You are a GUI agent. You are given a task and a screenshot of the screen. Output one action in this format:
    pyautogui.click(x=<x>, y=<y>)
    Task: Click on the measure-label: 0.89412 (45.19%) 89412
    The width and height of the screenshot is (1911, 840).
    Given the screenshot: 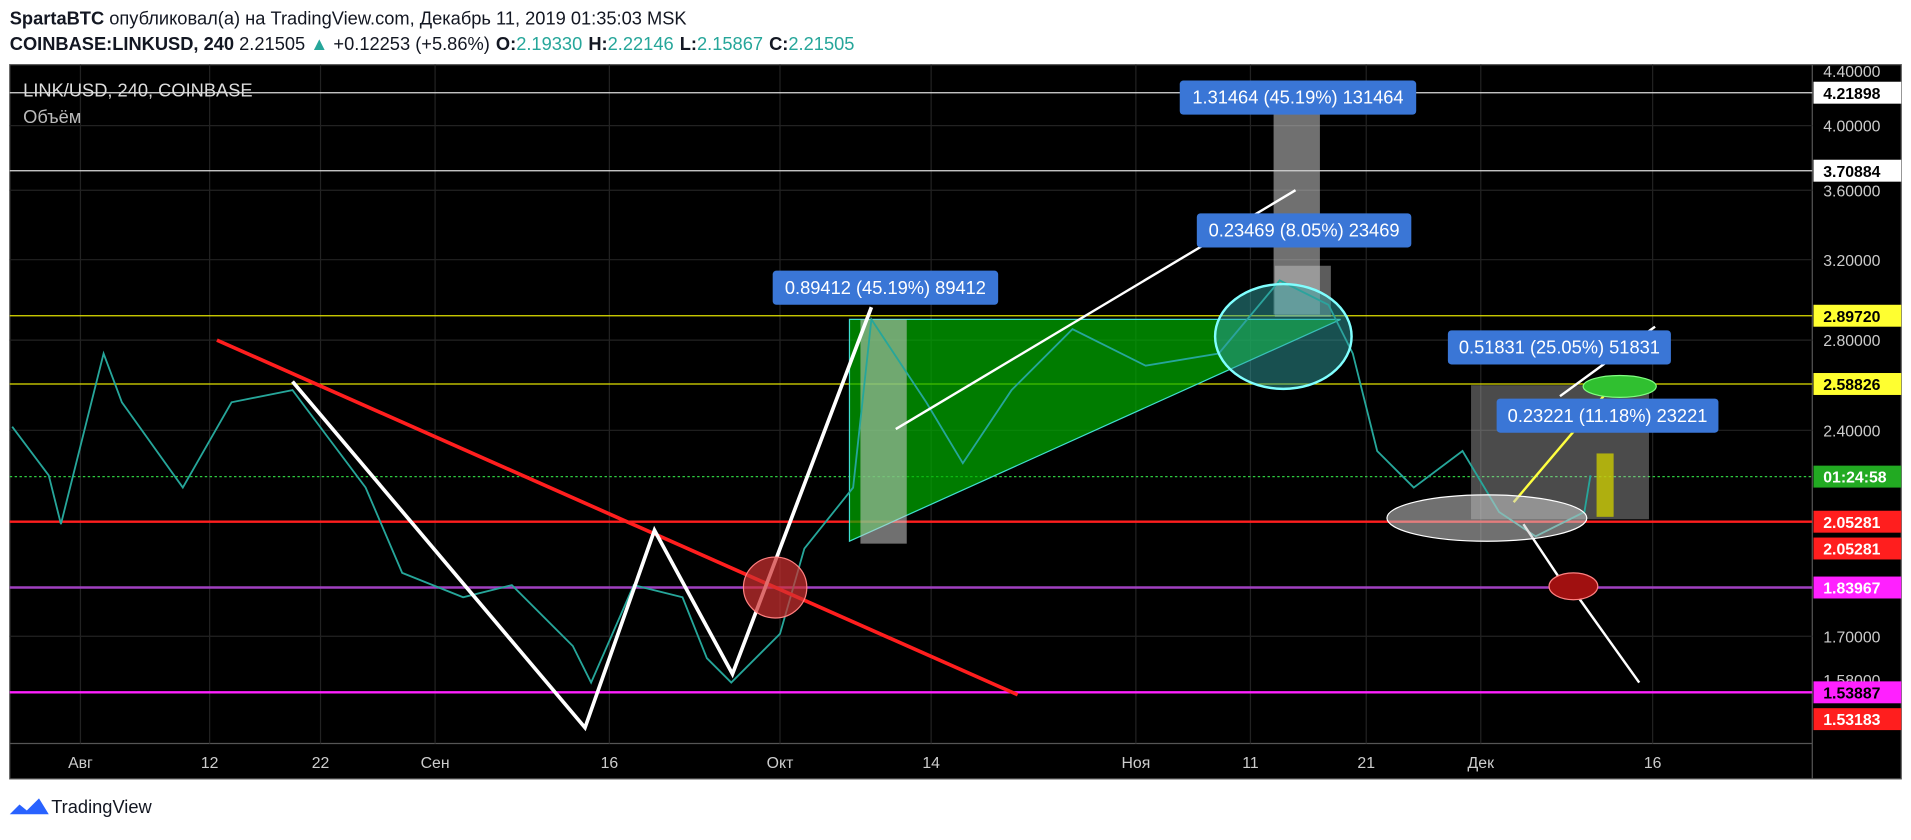 What is the action you would take?
    pyautogui.click(x=885, y=287)
    